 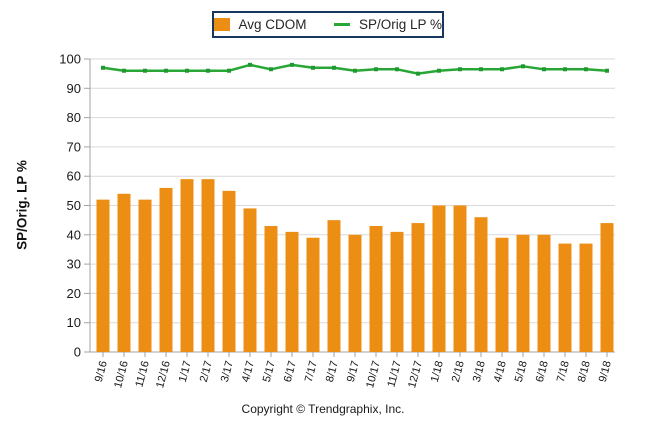 What do you see at coordinates (227, 372) in the screenshot?
I see `x-tick-label: 3/17` at bounding box center [227, 372].